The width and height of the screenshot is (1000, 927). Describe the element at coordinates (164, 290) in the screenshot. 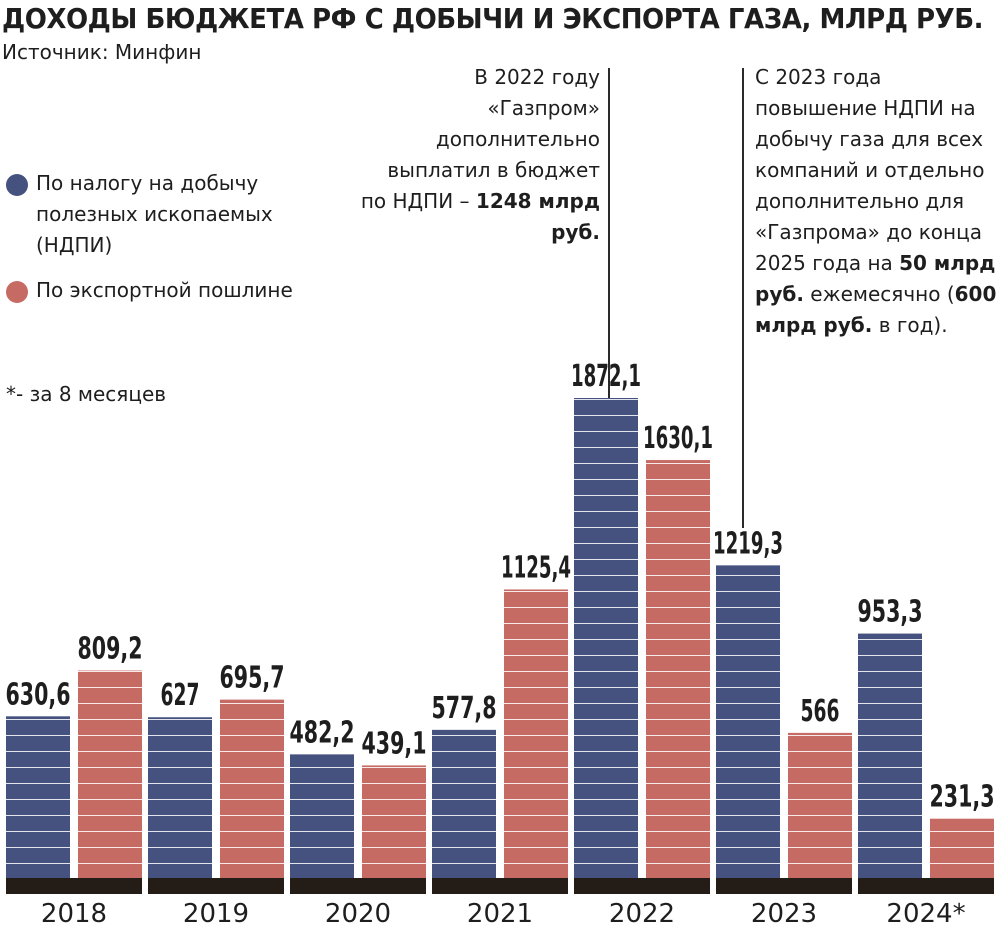

I see `legend-label-export-duty: По экспортной пошлине` at that location.